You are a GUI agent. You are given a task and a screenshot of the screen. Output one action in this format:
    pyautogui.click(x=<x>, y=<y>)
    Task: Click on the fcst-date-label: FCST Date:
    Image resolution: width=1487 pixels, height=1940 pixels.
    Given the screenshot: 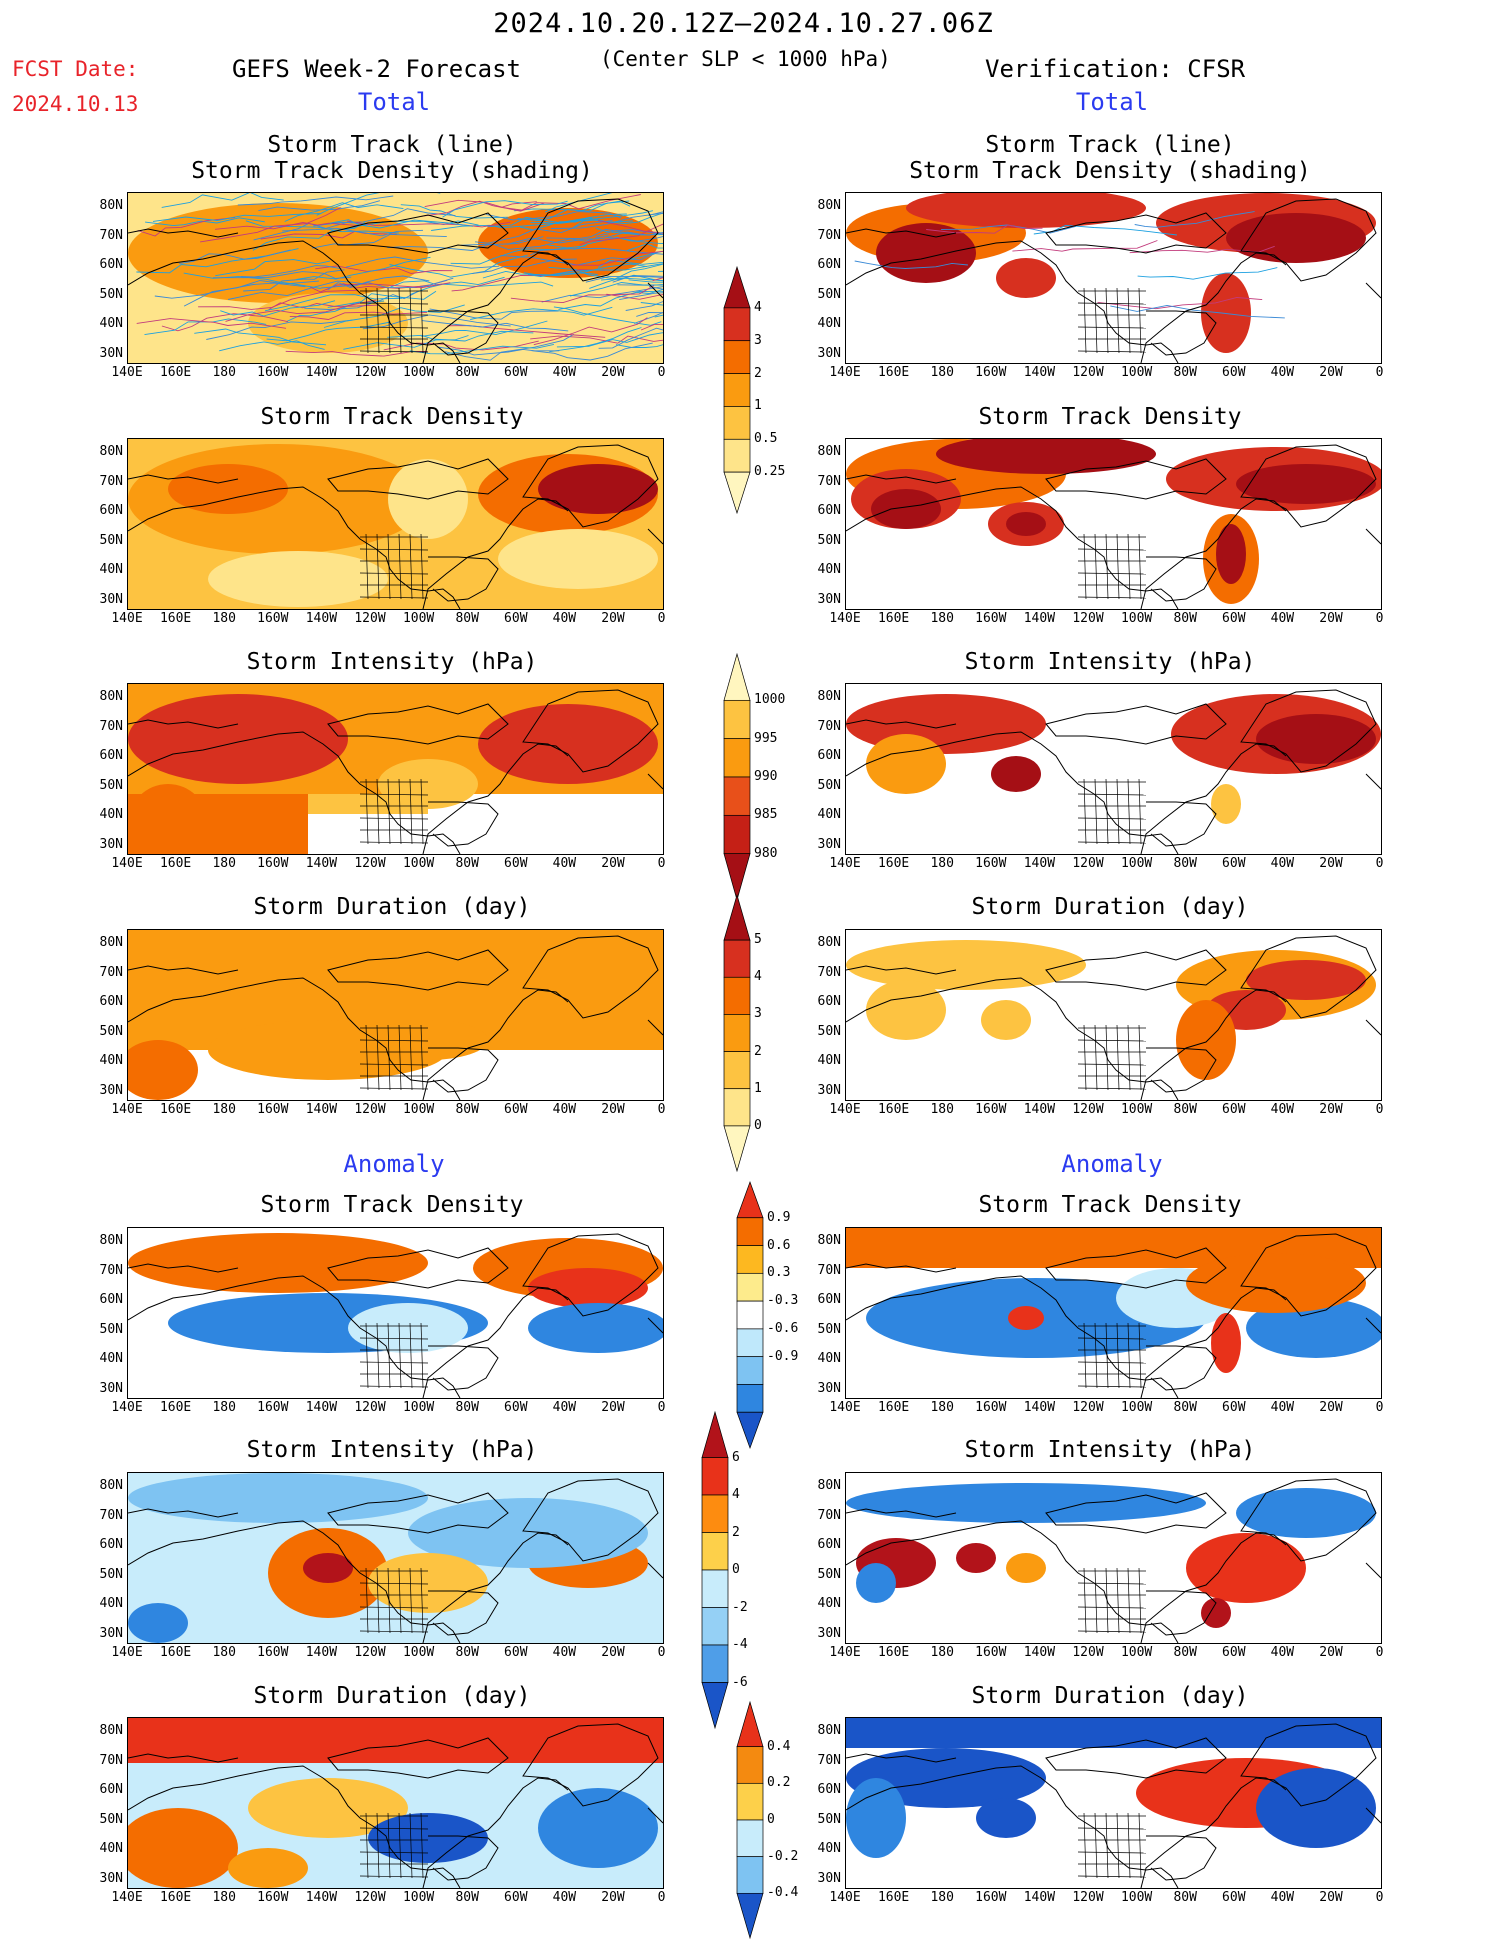 What is the action you would take?
    pyautogui.click(x=75, y=69)
    